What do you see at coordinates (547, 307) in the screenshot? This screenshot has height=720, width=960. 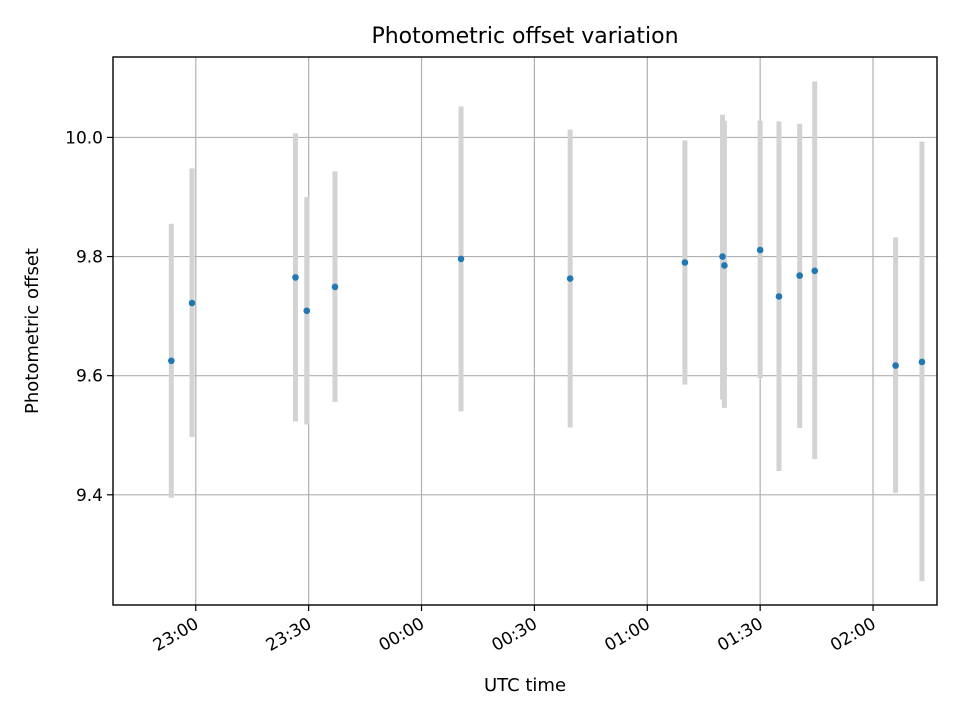 I see `data-points` at bounding box center [547, 307].